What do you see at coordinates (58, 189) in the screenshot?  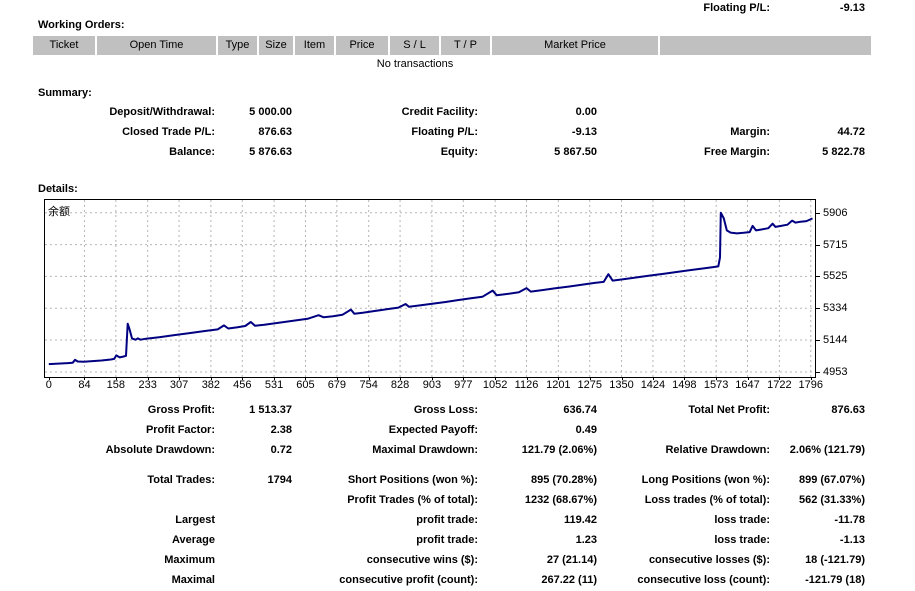 I see `details-title: Details:` at bounding box center [58, 189].